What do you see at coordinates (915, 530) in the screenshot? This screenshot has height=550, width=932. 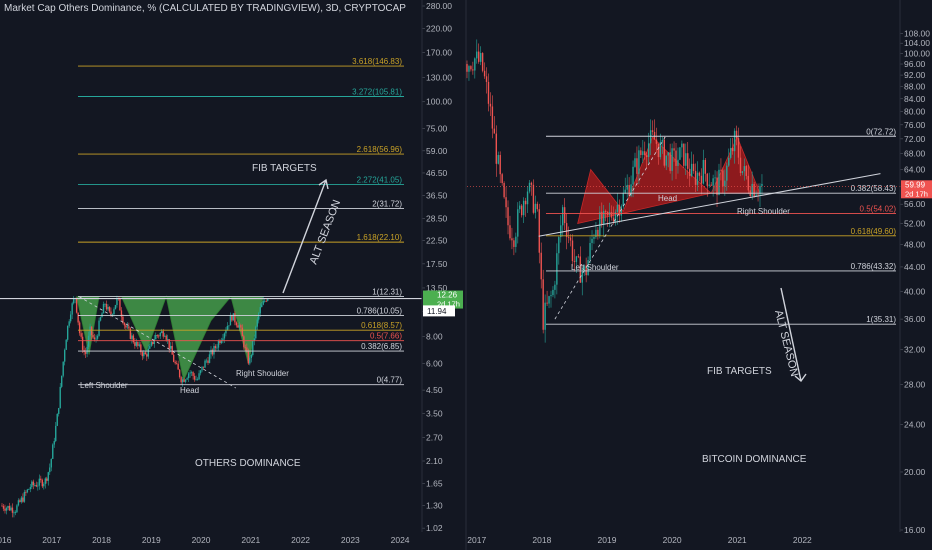 I see `y-tick-label: 16.00` at bounding box center [915, 530].